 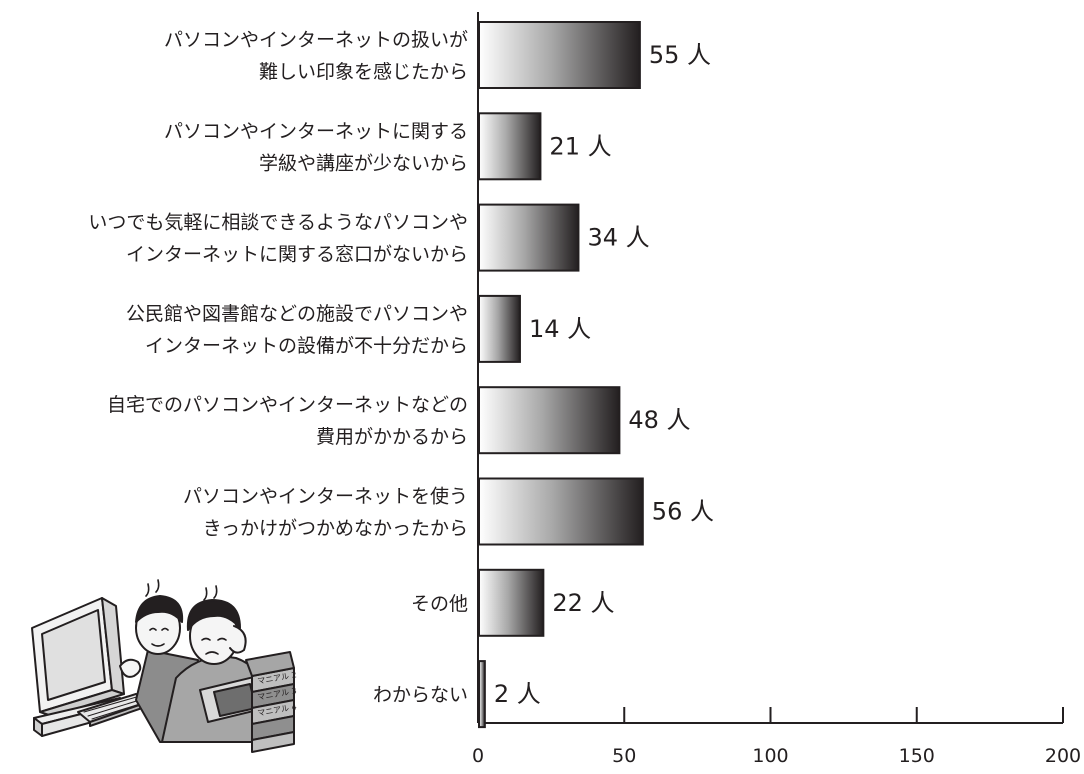 What do you see at coordinates (439, 604) in the screenshot?
I see `category-label: その他` at bounding box center [439, 604].